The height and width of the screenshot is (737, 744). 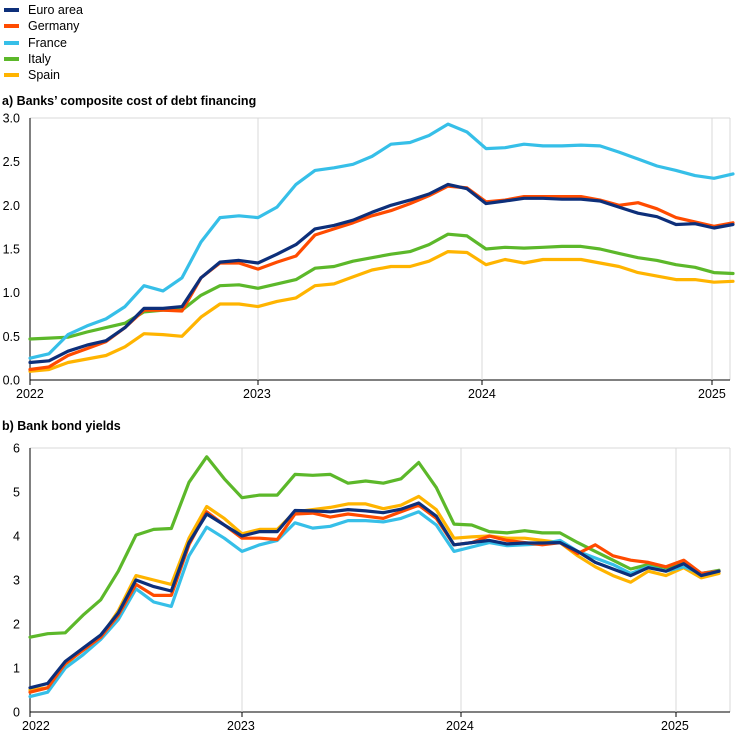 I want to click on panel-a-x-tick-label-2024: 2024, so click(x=482, y=394).